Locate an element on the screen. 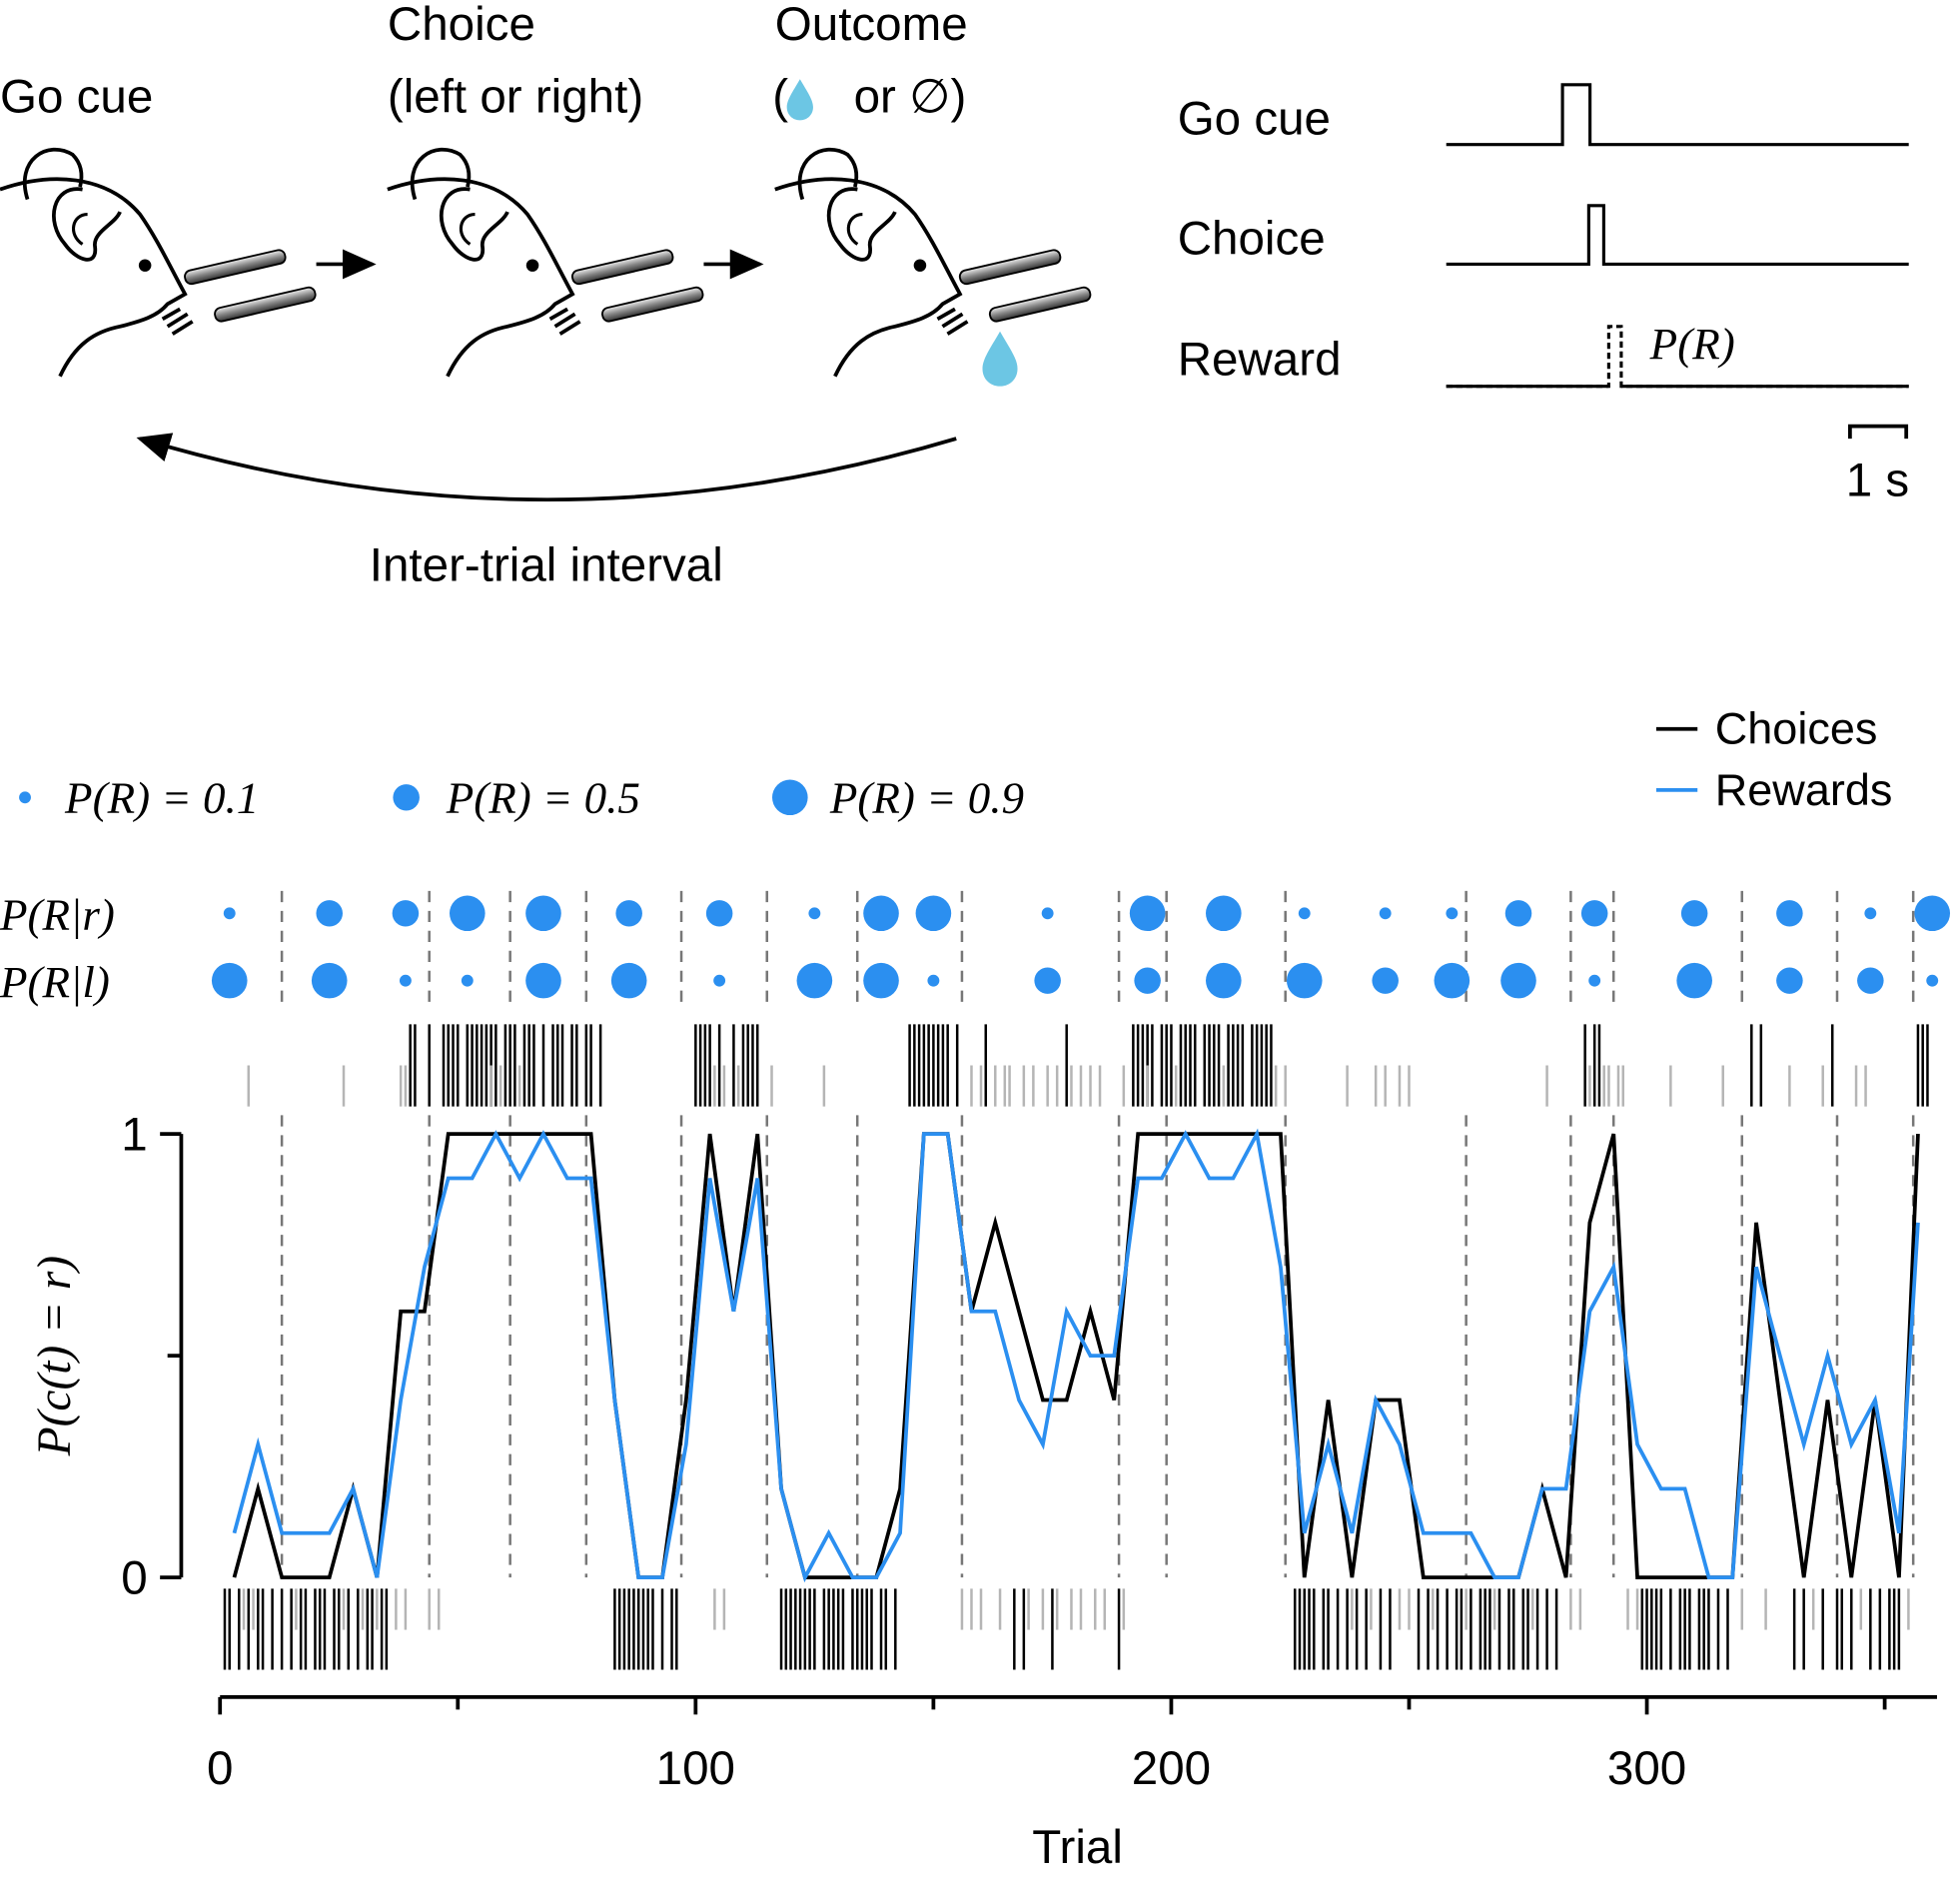 The image size is (1960, 1884). go-cue-trace is located at coordinates (1677, 115).